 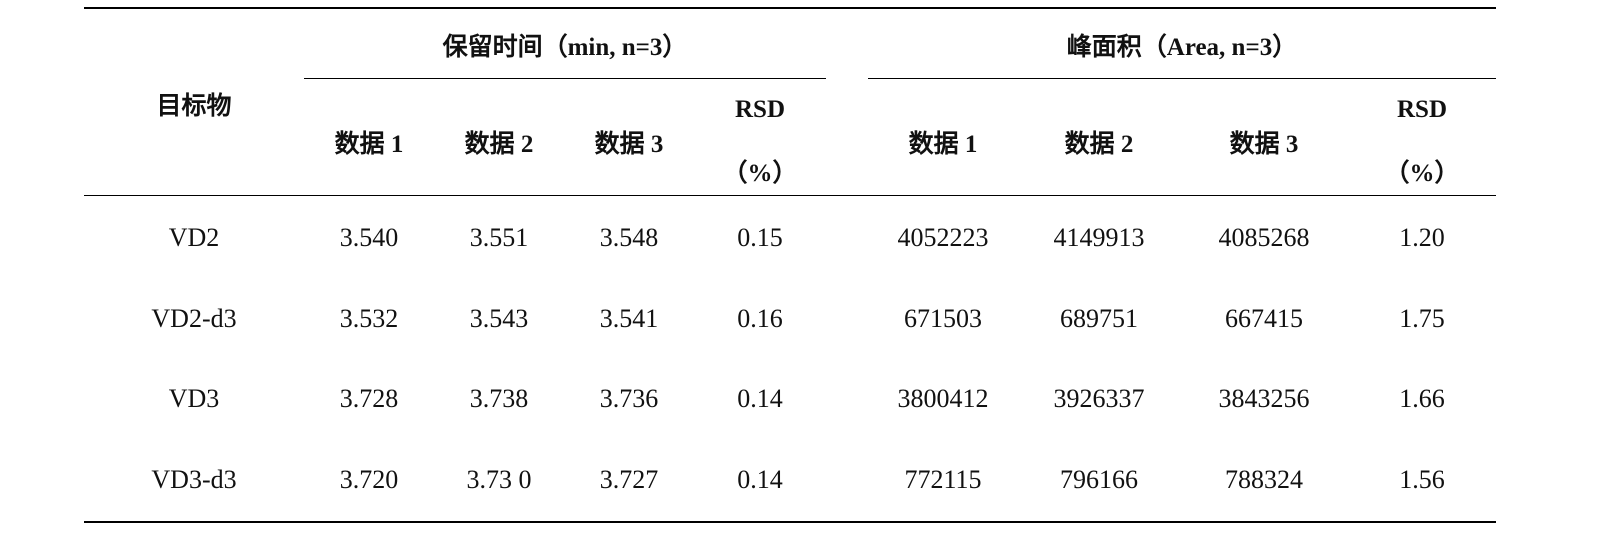 What do you see at coordinates (1264, 237) in the screenshot?
I see `row-vd2-area-3: 4085268` at bounding box center [1264, 237].